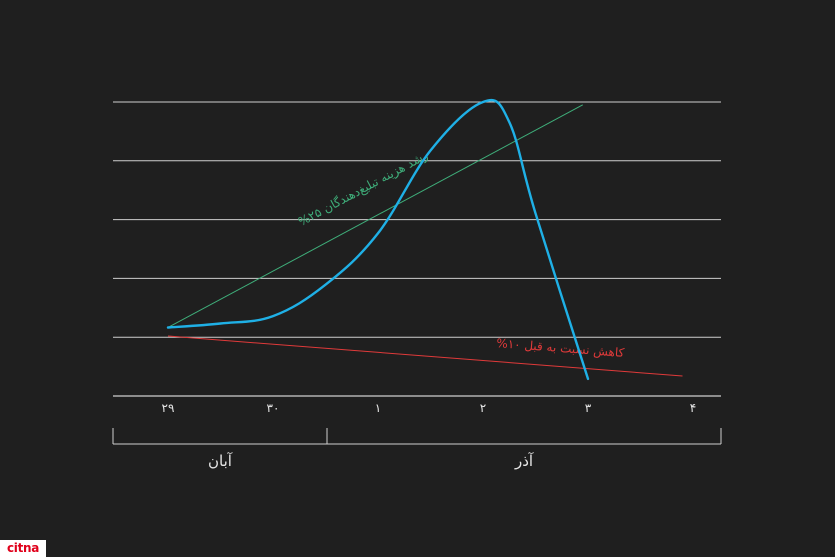 This screenshot has height=557, width=835. What do you see at coordinates (378, 408) in the screenshot?
I see `x-tick-label: ۱` at bounding box center [378, 408].